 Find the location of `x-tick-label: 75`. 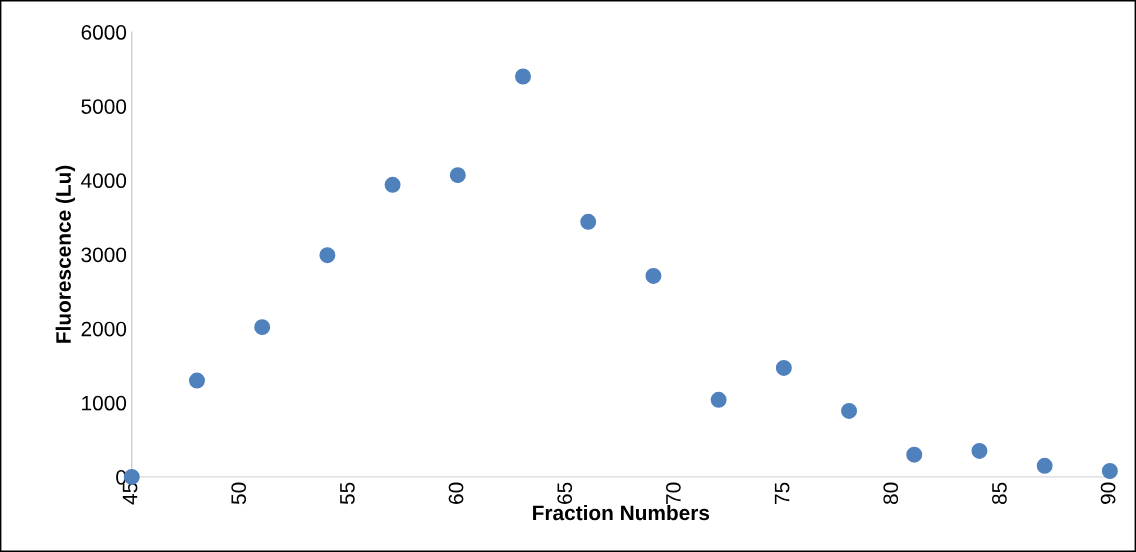

x-tick-label: 75 is located at coordinates (782, 493).